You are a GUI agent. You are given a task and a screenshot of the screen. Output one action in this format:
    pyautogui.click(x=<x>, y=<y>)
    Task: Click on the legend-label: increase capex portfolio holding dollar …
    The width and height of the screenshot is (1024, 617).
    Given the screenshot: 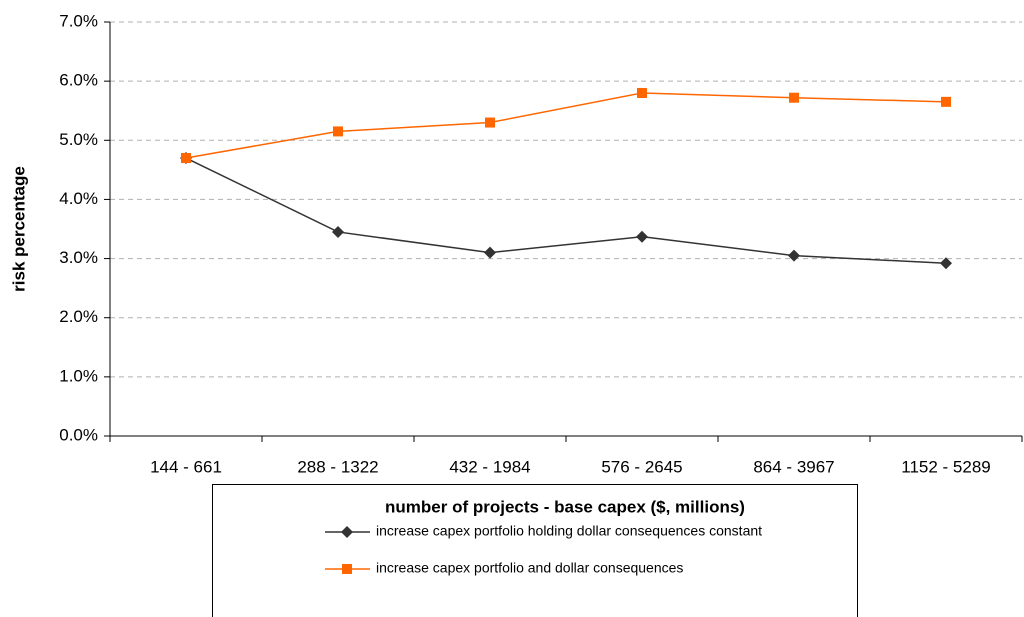 What is the action you would take?
    pyautogui.click(x=569, y=531)
    